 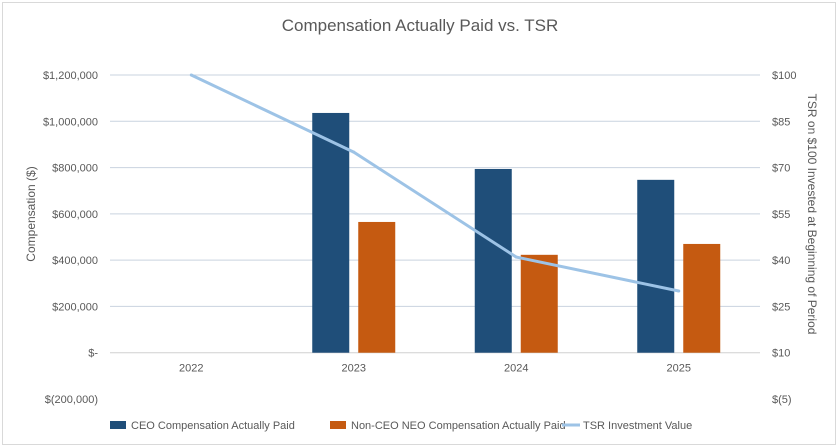 I want to click on y-tick-label: $1,200,000, so click(x=70, y=76).